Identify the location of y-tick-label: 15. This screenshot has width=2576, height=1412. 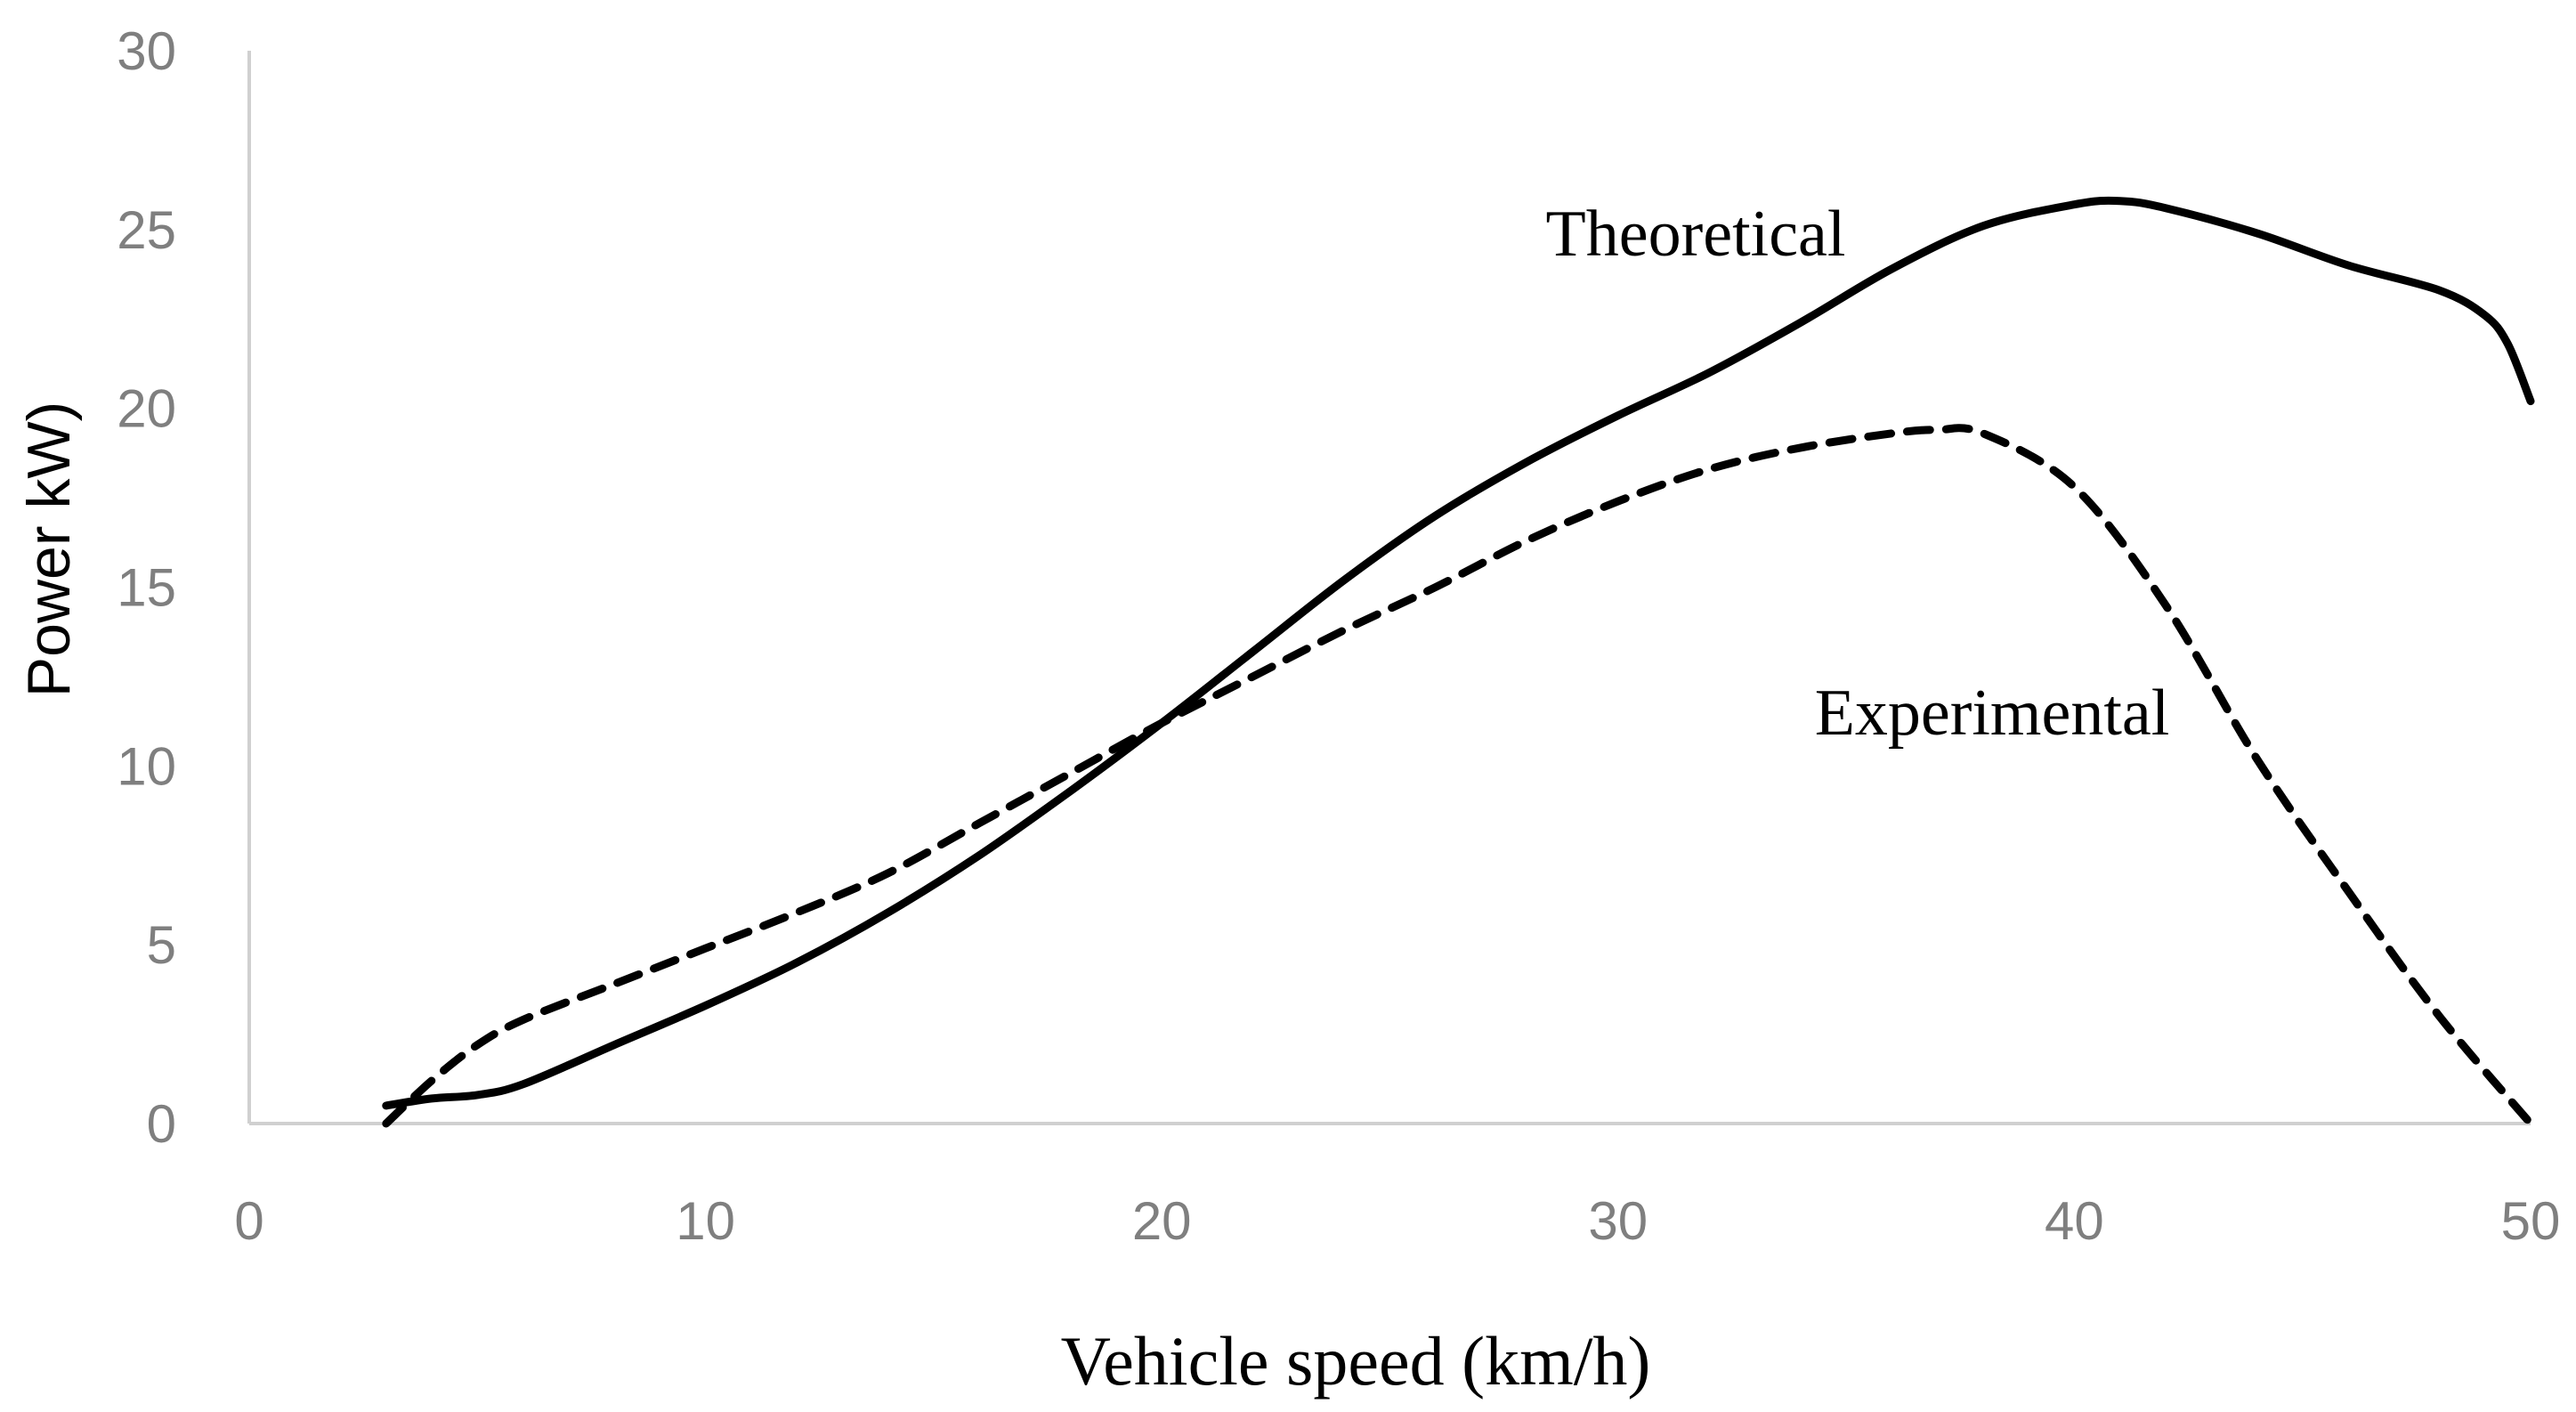
(146, 588).